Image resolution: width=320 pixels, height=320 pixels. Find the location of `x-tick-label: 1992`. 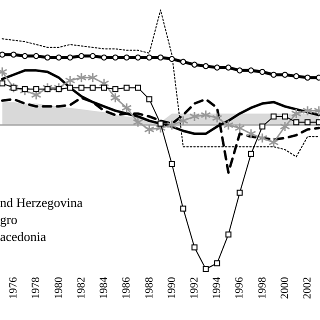

x-tick-label: 1992 is located at coordinates (194, 288).